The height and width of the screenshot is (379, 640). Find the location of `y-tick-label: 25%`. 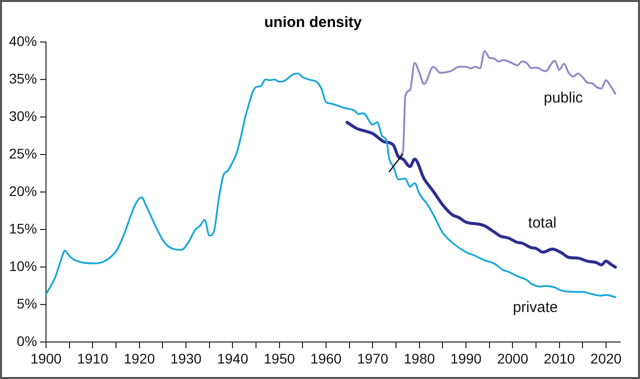

y-tick-label: 25% is located at coordinates (23, 153).